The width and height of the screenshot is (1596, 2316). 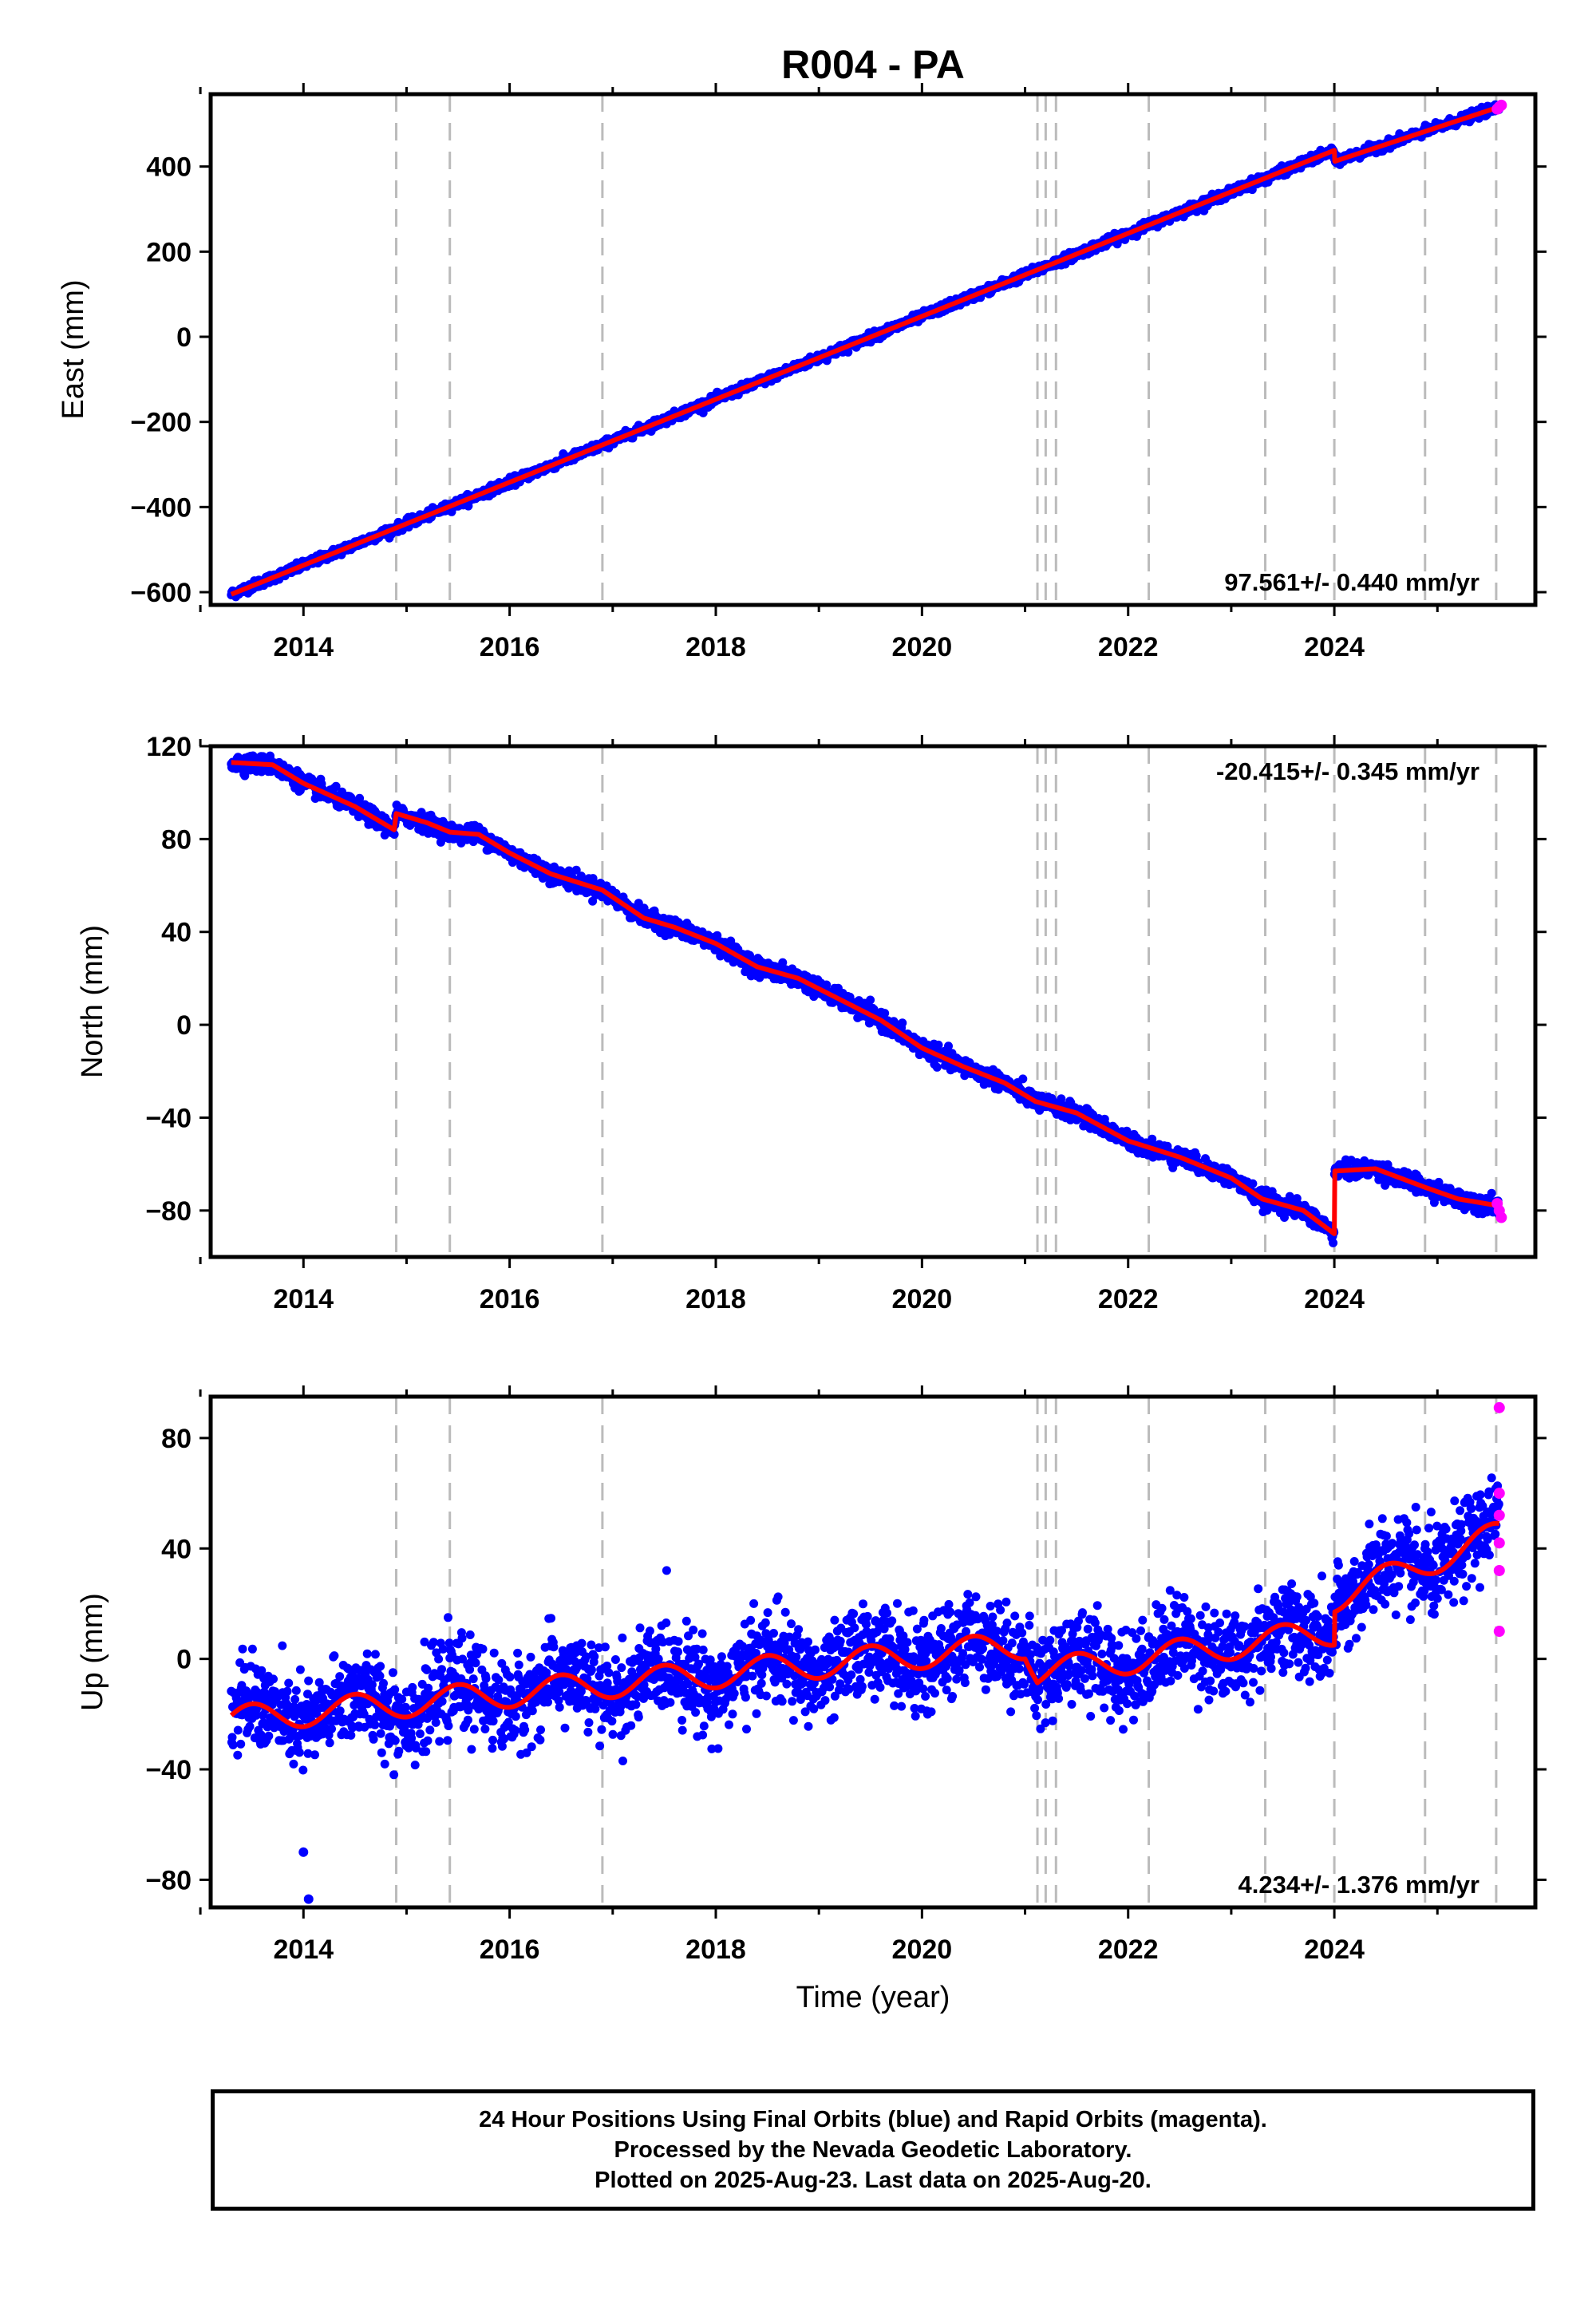 I want to click on velocity-label: 97.561+/- 0.440 mm/yr, so click(x=1351, y=582).